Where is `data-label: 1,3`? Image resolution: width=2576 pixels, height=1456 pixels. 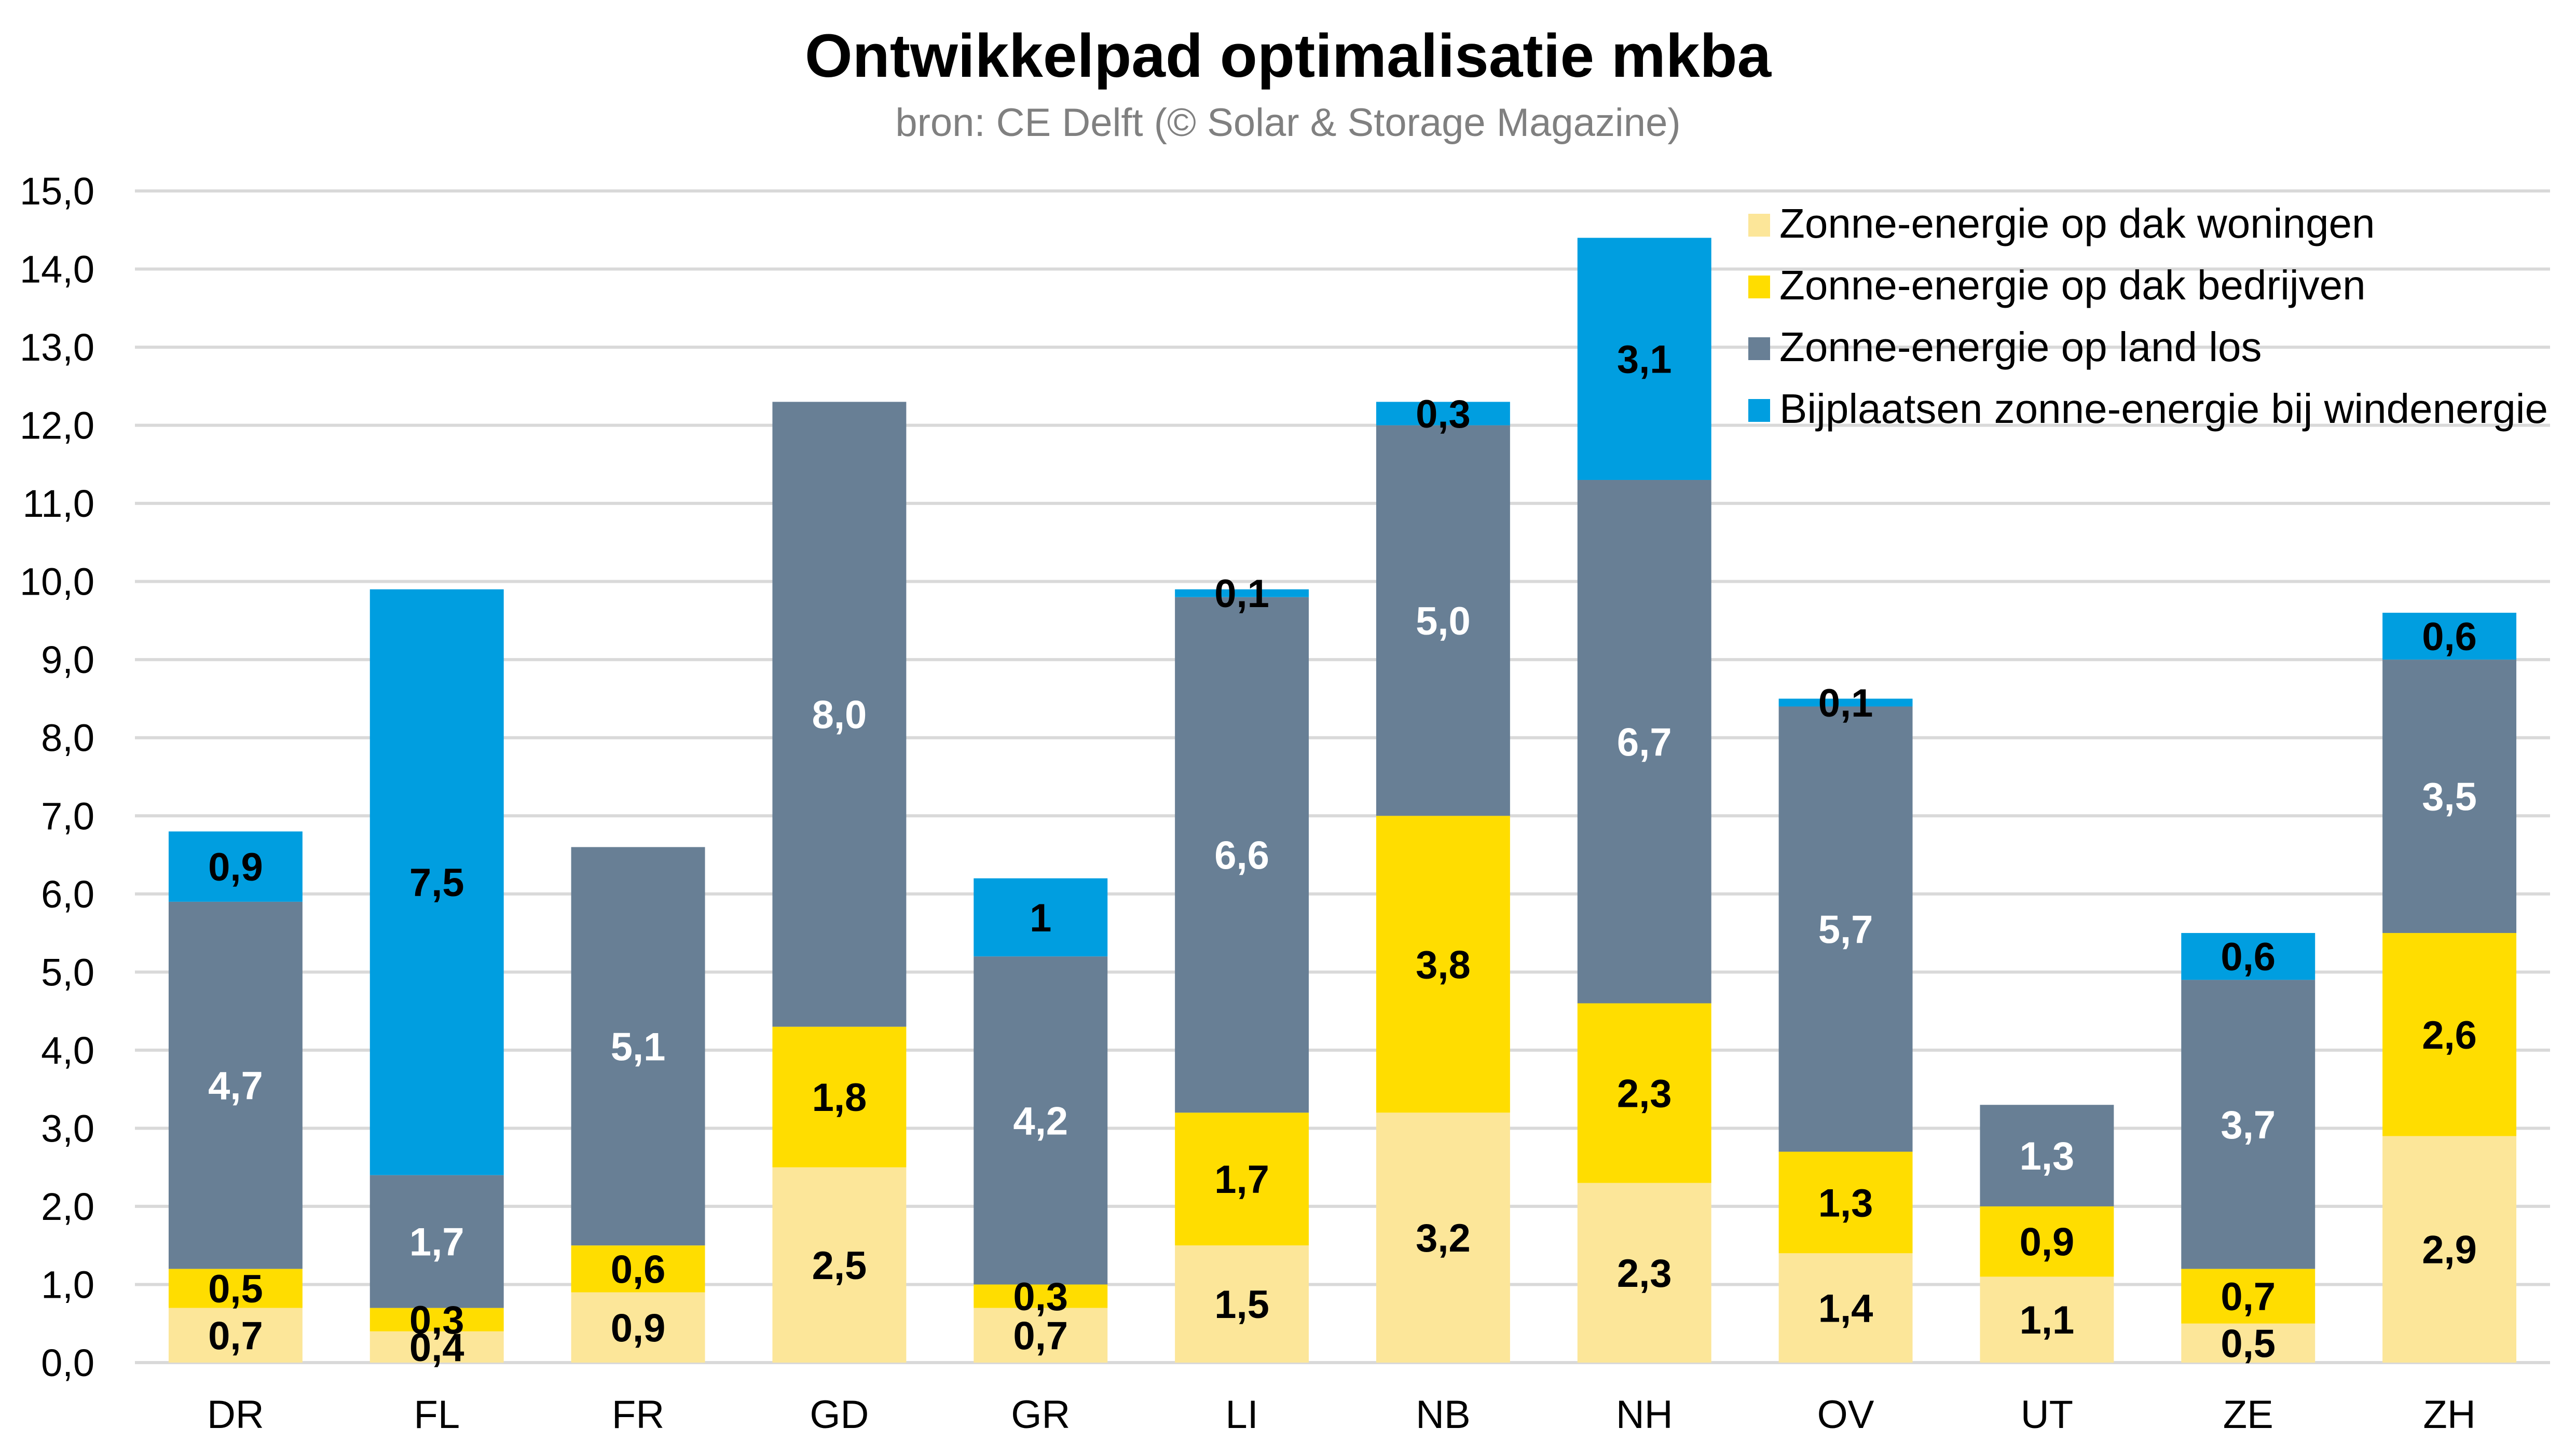
data-label: 1,3 is located at coordinates (2047, 1156).